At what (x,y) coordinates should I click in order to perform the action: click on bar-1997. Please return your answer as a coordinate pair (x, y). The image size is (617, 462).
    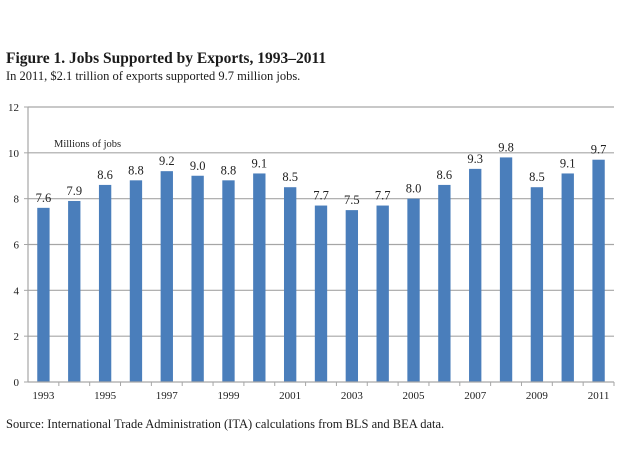
    Looking at the image, I should click on (166, 276).